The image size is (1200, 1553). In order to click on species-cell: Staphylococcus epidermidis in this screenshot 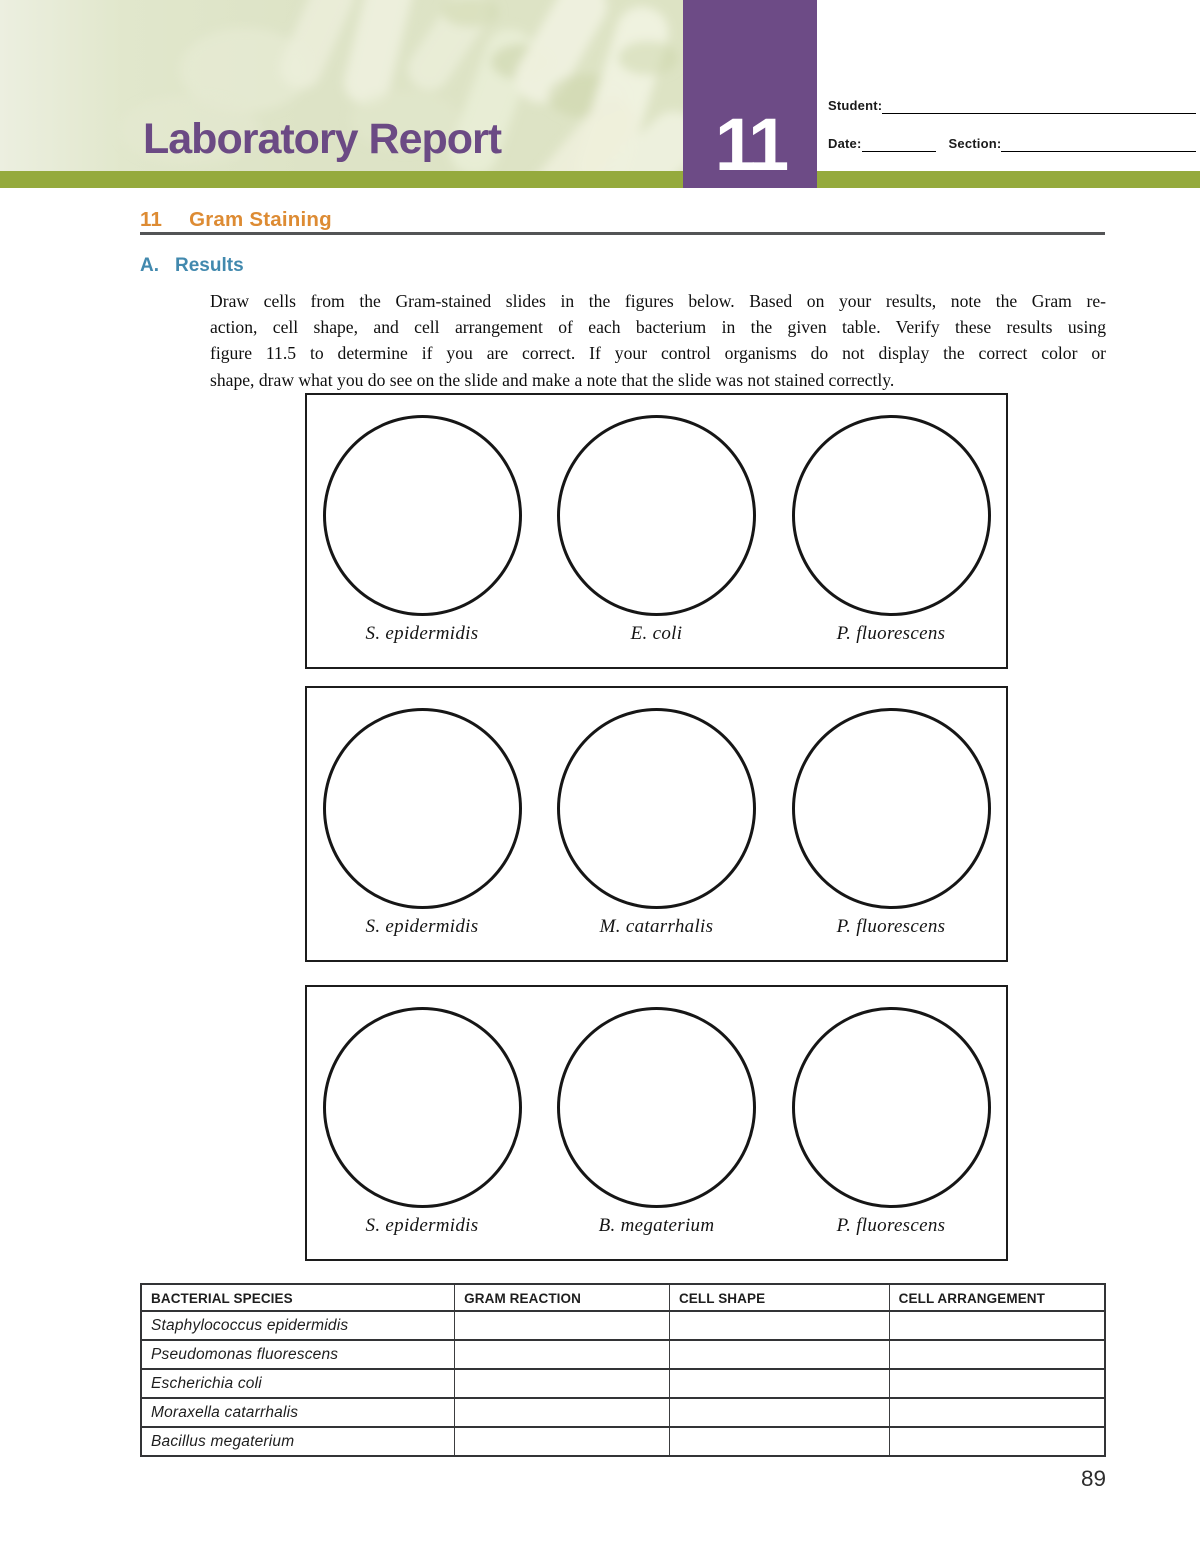, I will do `click(298, 1325)`.